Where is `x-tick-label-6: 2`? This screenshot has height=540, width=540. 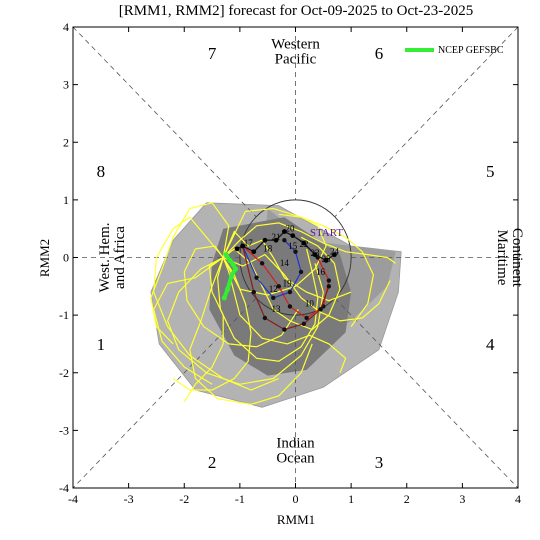 x-tick-label-6: 2 is located at coordinates (407, 499).